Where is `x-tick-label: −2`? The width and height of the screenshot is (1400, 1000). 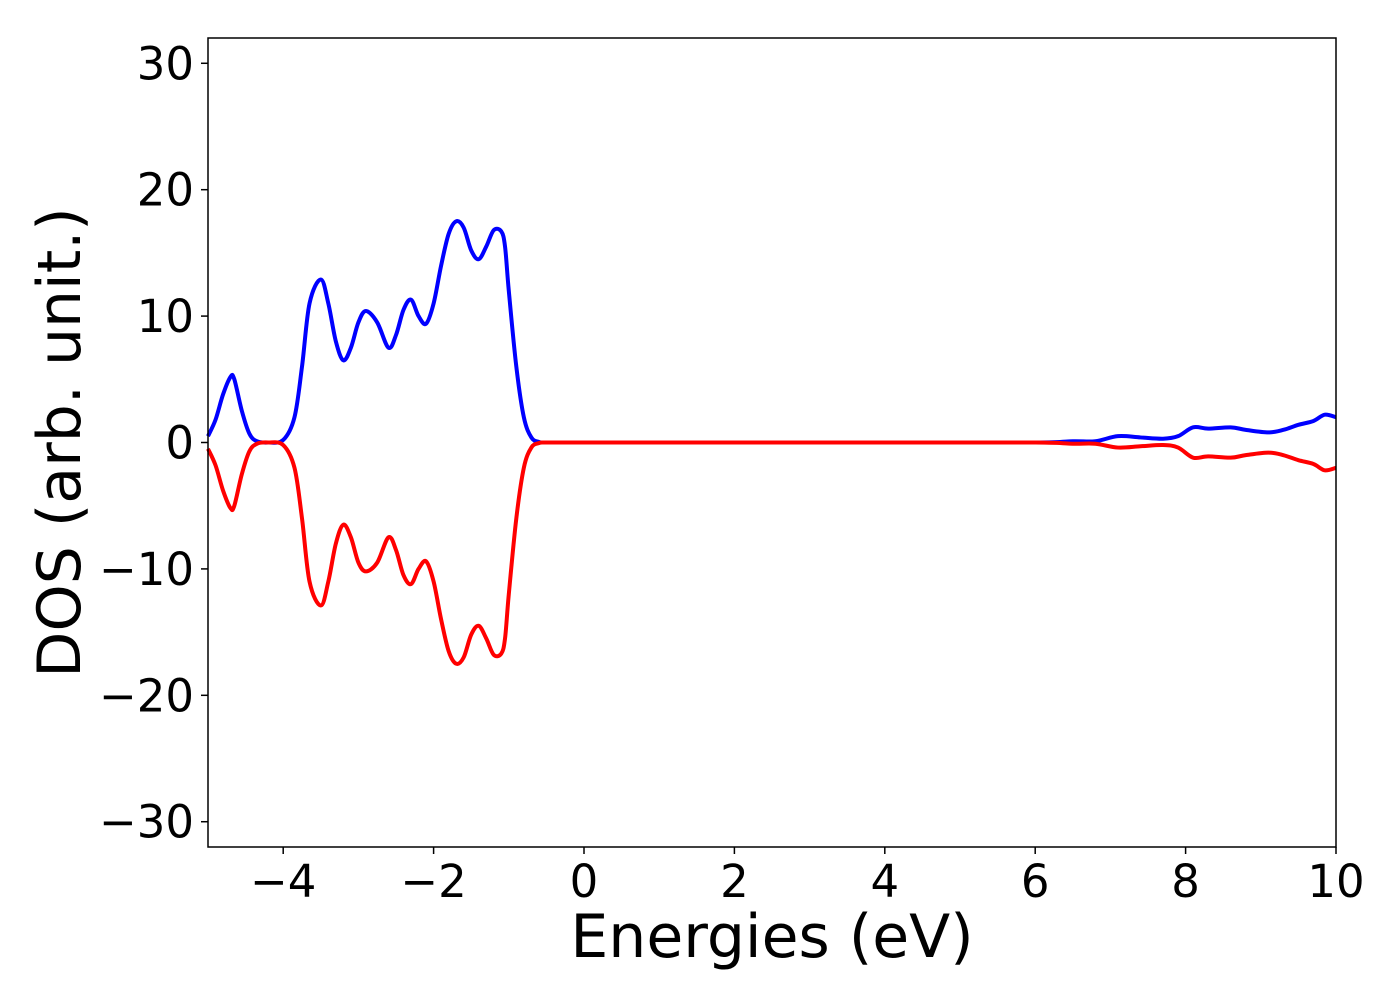 x-tick-label: −2 is located at coordinates (433, 881).